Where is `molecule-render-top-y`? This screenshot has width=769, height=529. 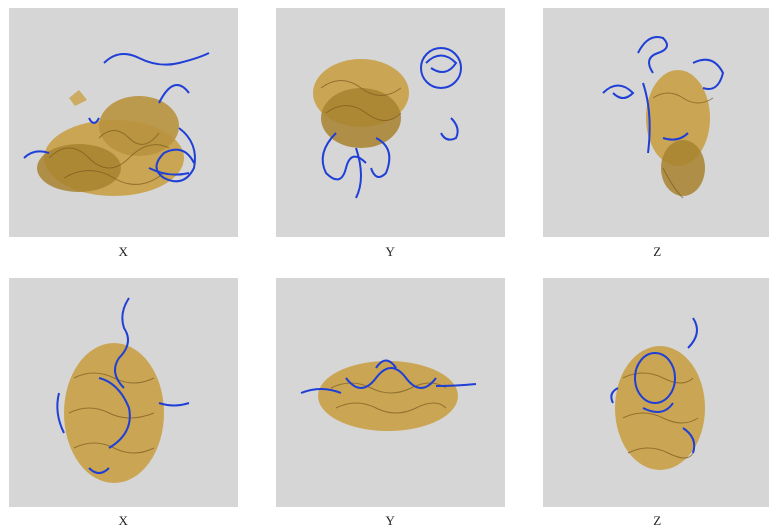
molecule-render-top-y is located at coordinates (387, 123).